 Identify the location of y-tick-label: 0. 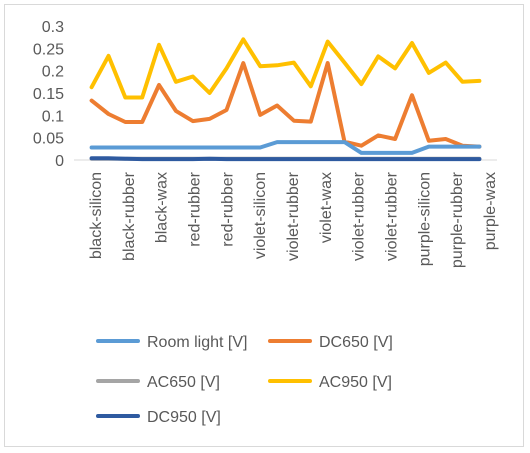
(59, 161).